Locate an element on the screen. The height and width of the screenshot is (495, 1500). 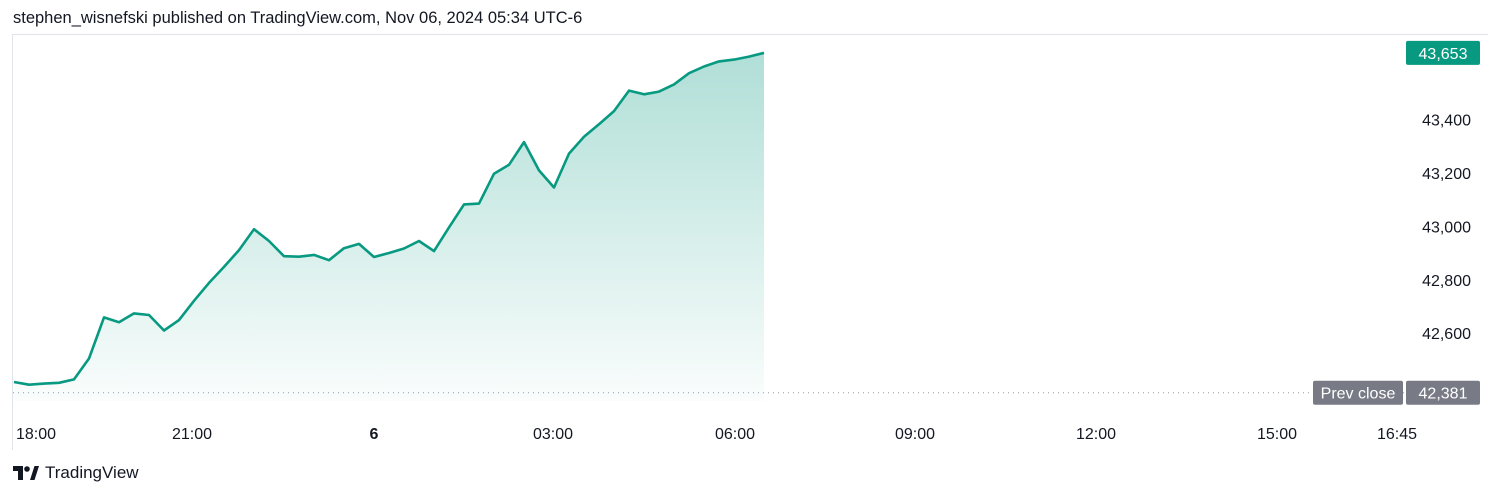
y-tick-label: 43,200 is located at coordinates (1446, 174).